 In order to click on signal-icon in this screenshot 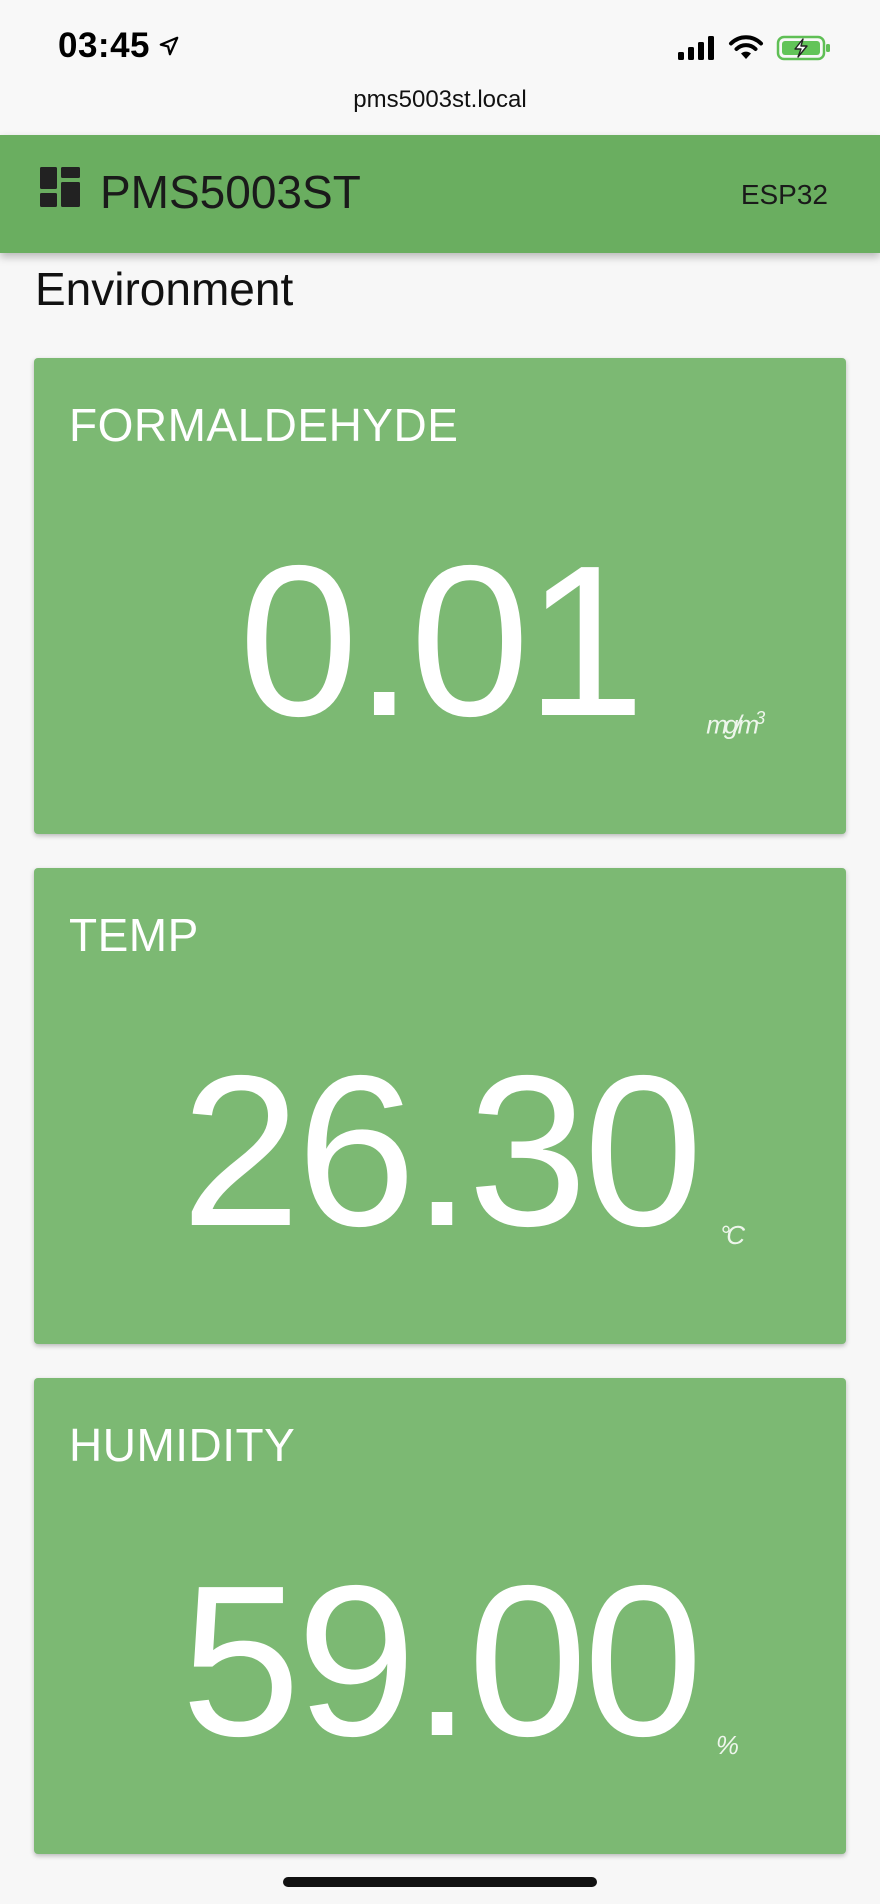, I will do `click(696, 48)`.